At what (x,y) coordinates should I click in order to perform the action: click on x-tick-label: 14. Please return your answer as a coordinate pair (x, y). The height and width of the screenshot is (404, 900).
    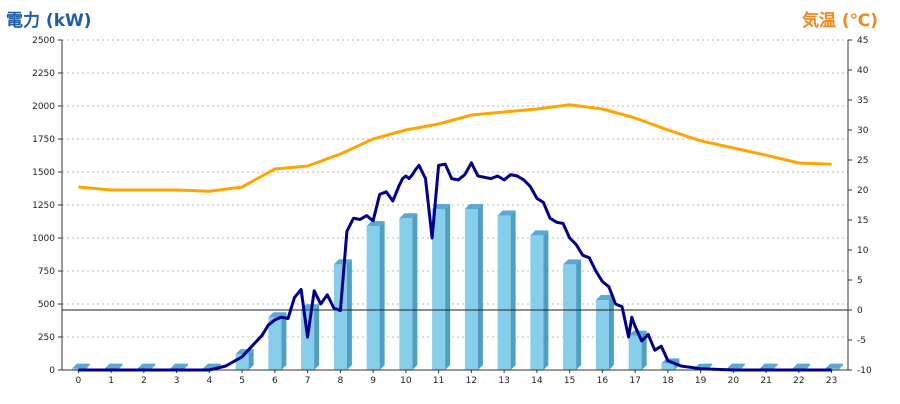
    Looking at the image, I should click on (537, 381).